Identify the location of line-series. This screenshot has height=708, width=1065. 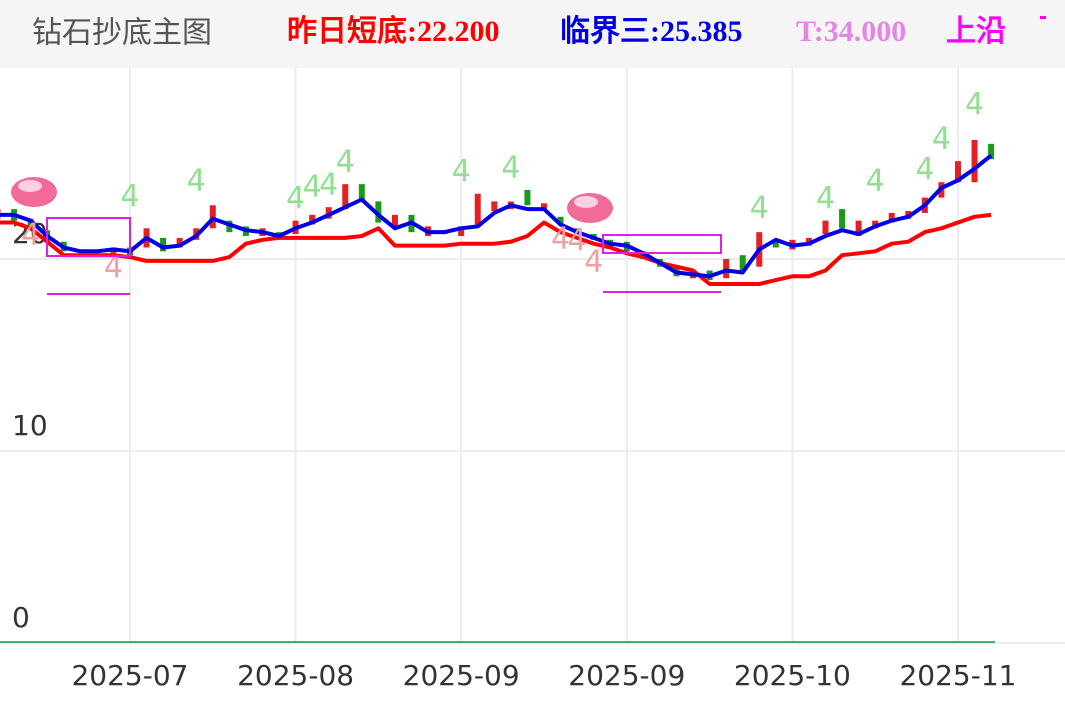
(496, 249).